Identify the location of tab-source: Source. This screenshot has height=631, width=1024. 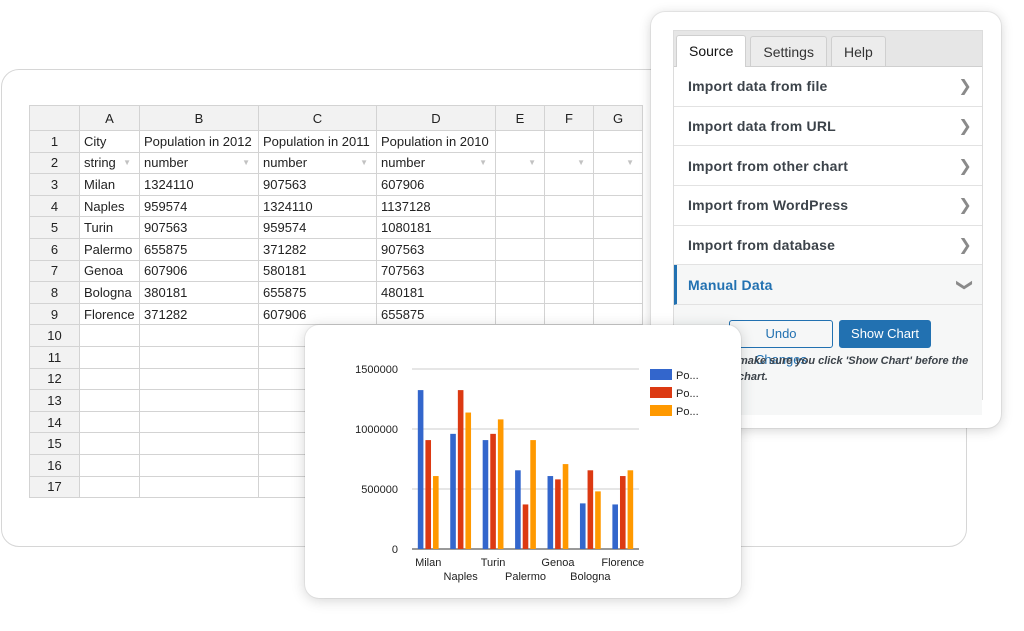
(711, 51).